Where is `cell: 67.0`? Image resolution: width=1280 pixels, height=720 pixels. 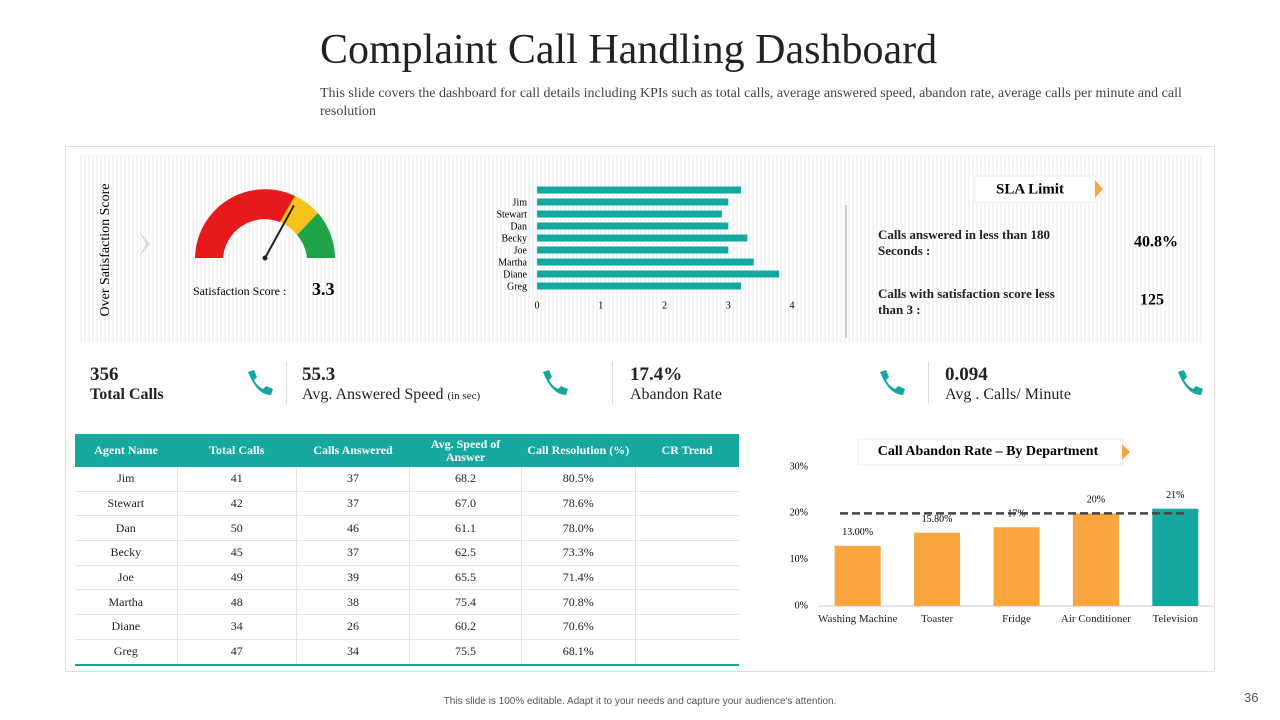 cell: 67.0 is located at coordinates (465, 504).